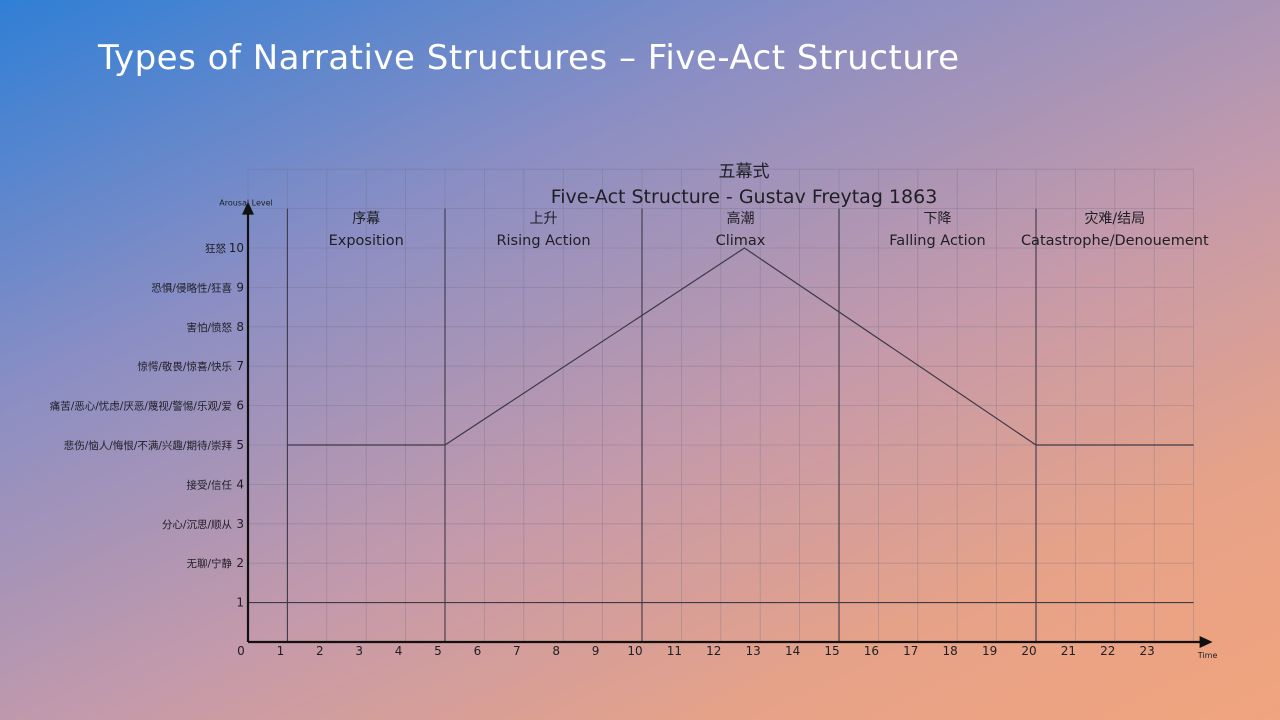 This screenshot has height=720, width=1280. Describe the element at coordinates (744, 197) in the screenshot. I see `chart-subtitle: Five-Act Structure - Gustav Freytag 1863` at that location.